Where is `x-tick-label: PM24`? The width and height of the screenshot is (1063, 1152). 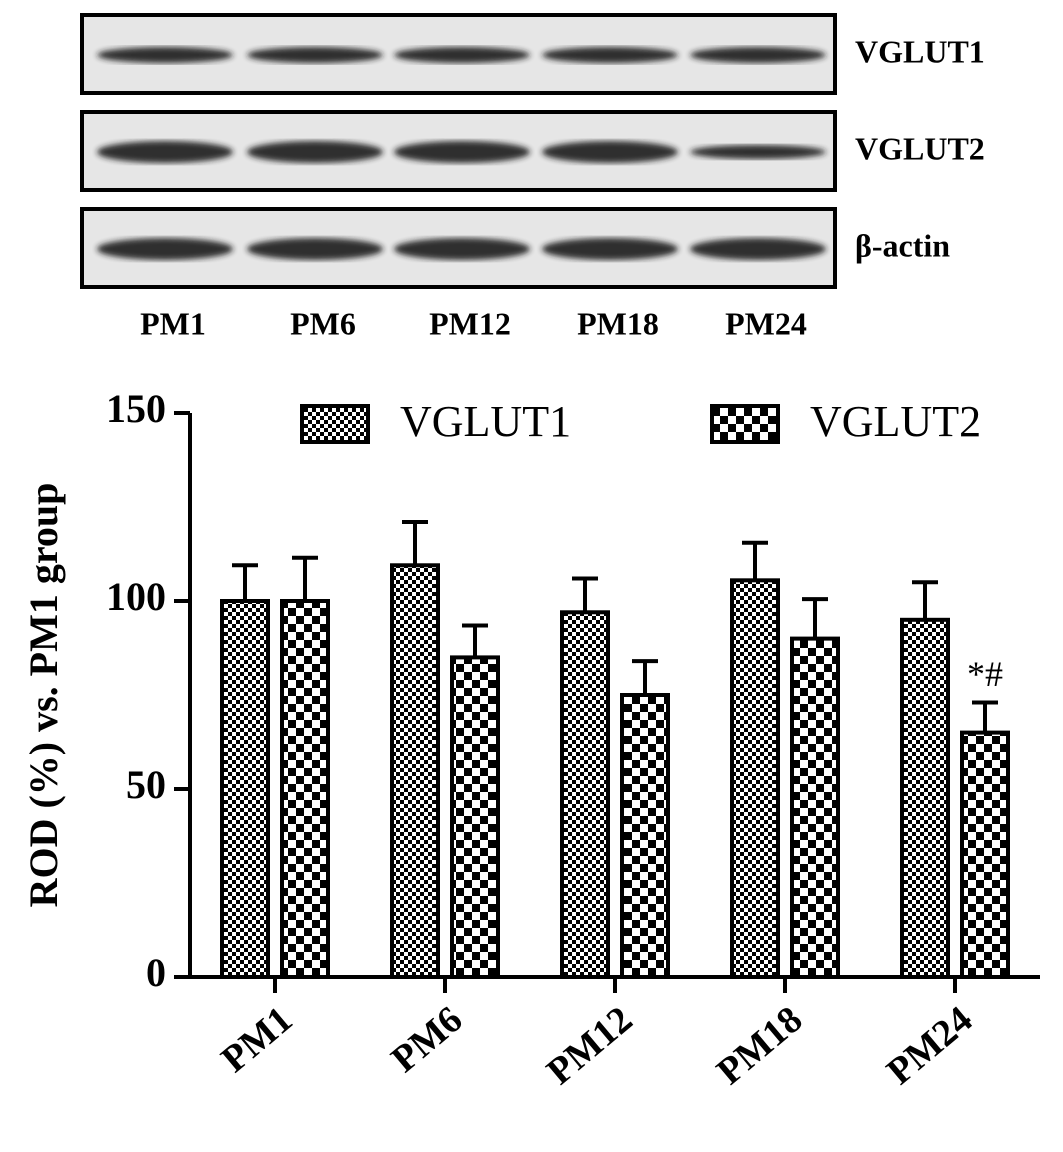
x-tick-label: PM24 is located at coordinates (929, 1045).